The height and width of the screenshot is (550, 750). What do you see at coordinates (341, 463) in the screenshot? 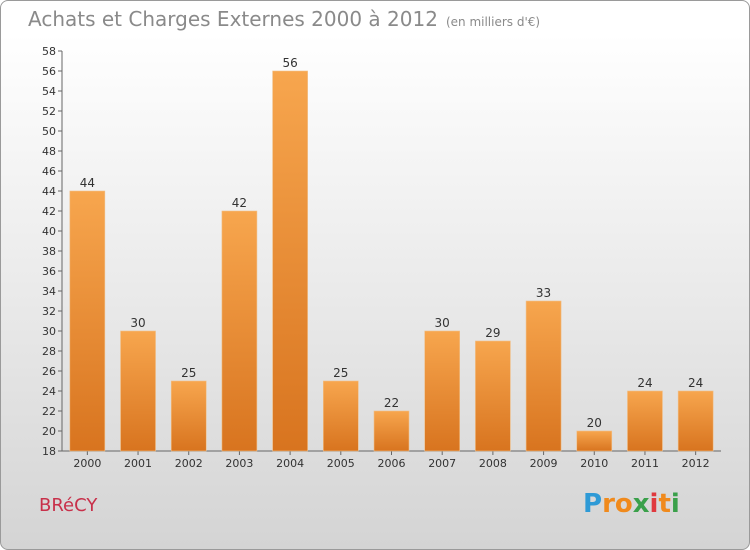
I see `x-tick-label-2005: 2005` at bounding box center [341, 463].